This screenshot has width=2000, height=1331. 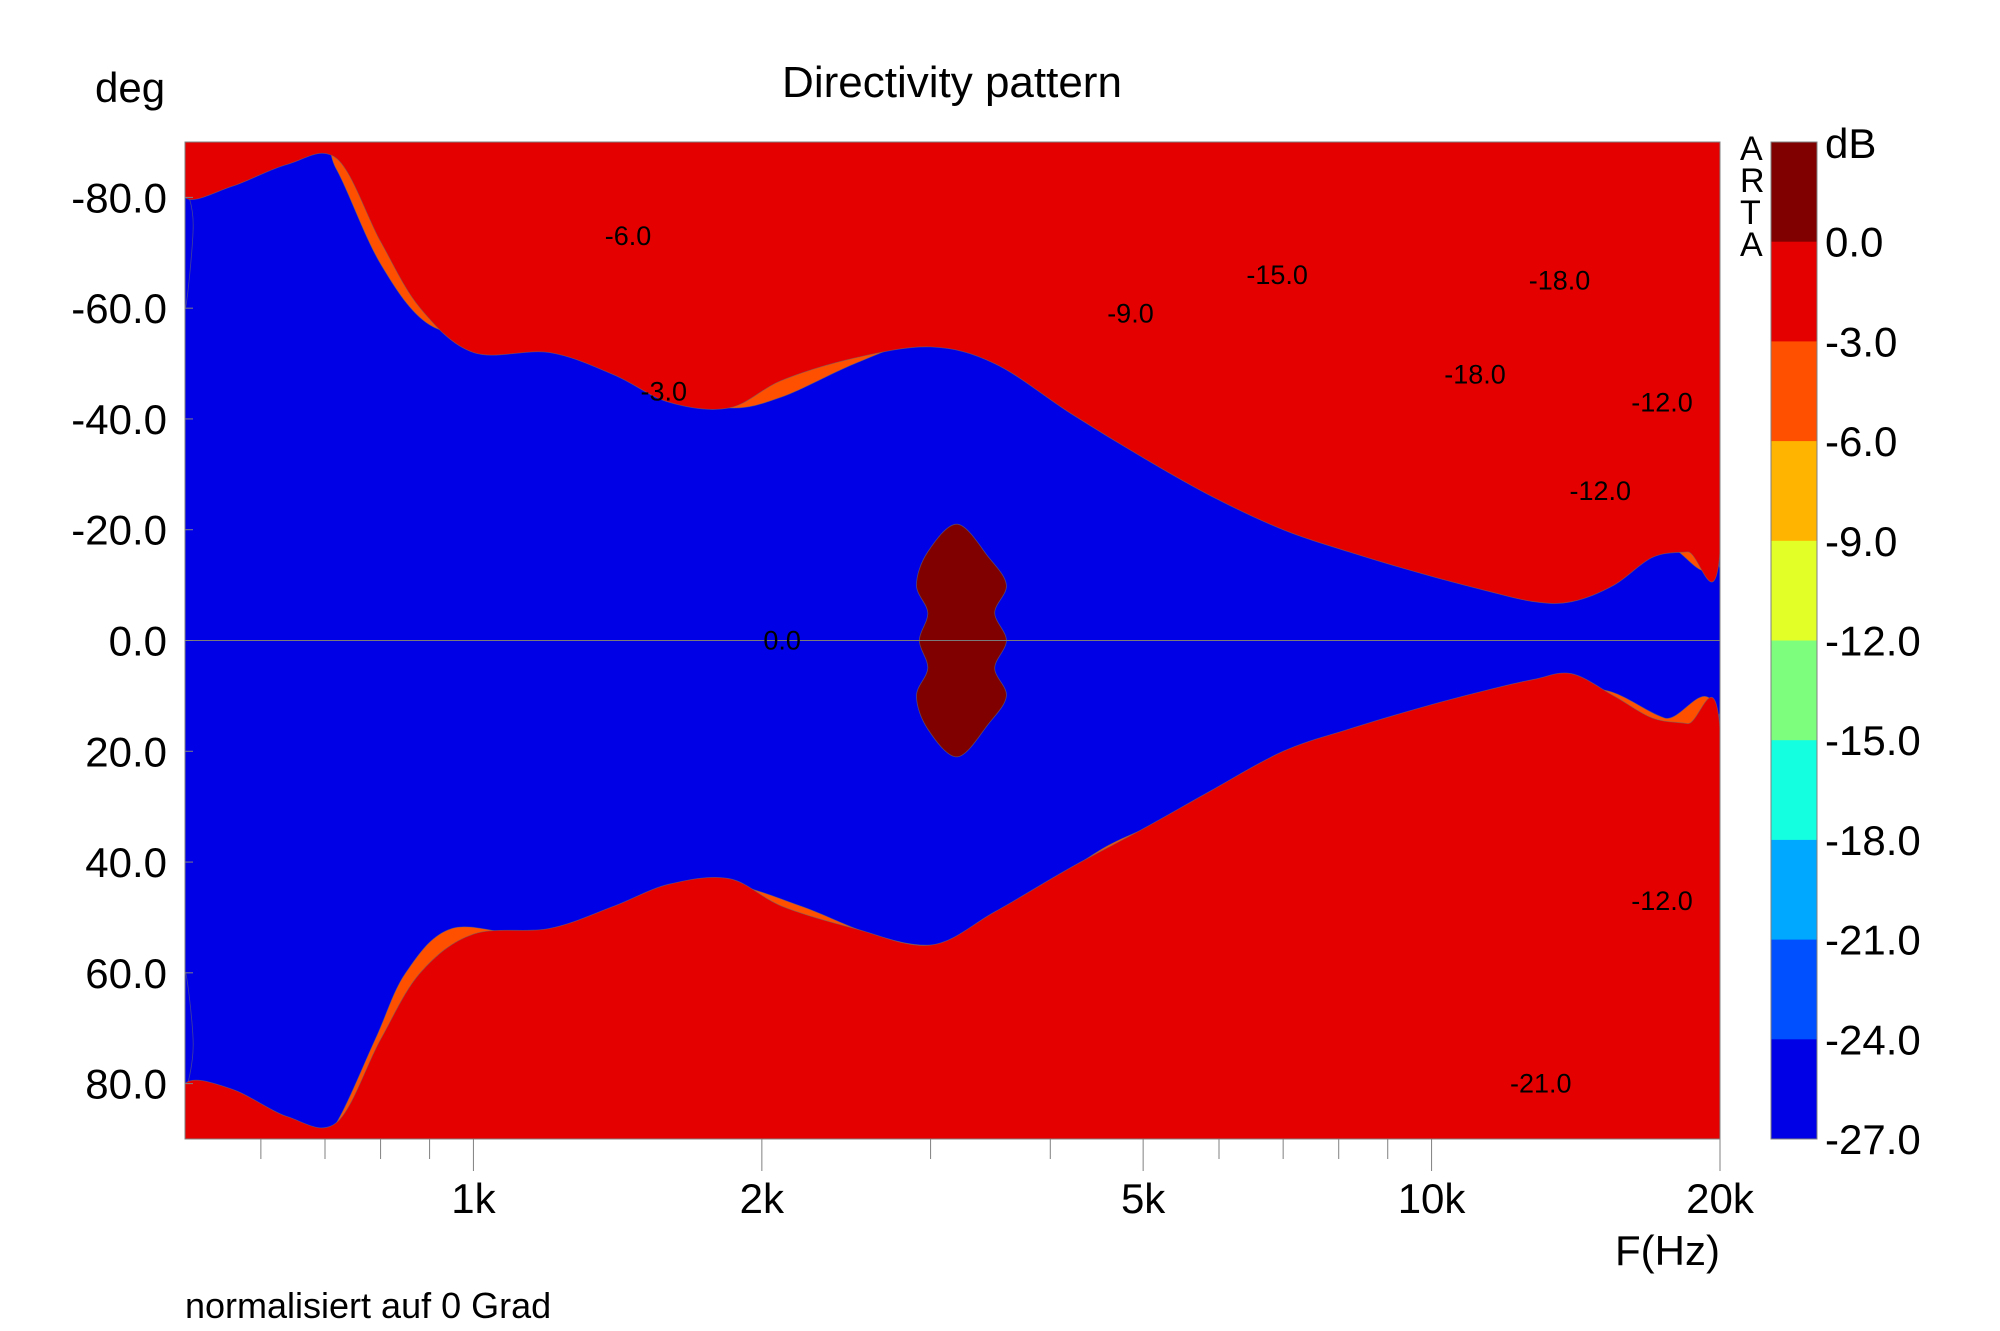 What do you see at coordinates (1850, 143) in the screenshot?
I see `colorbar-unit: dB` at bounding box center [1850, 143].